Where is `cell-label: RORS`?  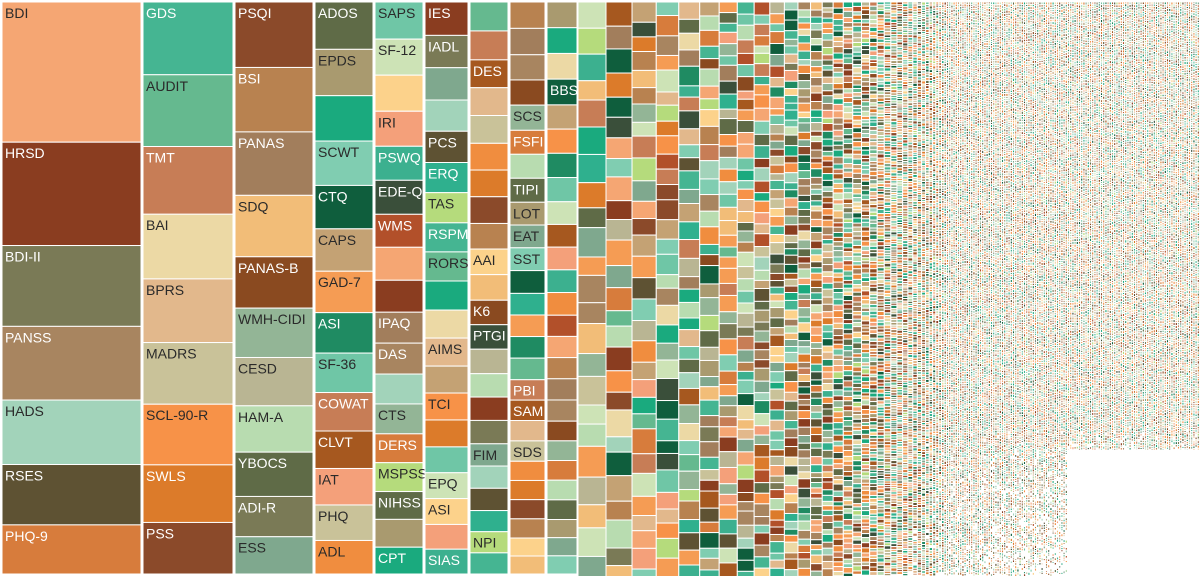 cell-label: RORS is located at coordinates (448, 263).